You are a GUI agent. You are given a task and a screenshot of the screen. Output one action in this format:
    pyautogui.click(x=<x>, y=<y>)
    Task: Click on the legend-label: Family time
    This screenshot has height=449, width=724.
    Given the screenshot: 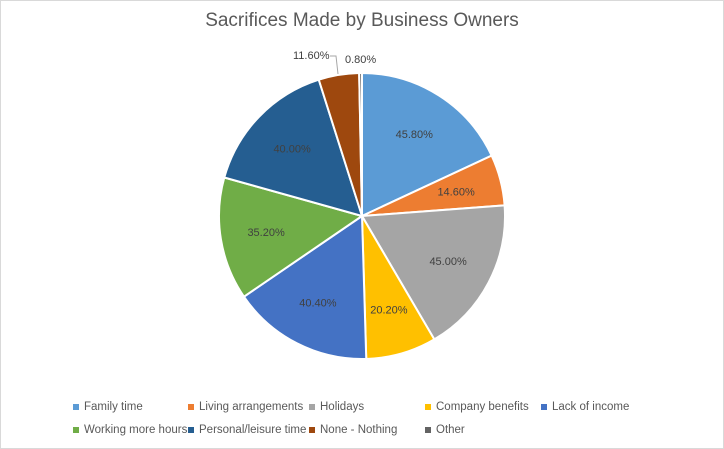 What is the action you would take?
    pyautogui.click(x=113, y=407)
    